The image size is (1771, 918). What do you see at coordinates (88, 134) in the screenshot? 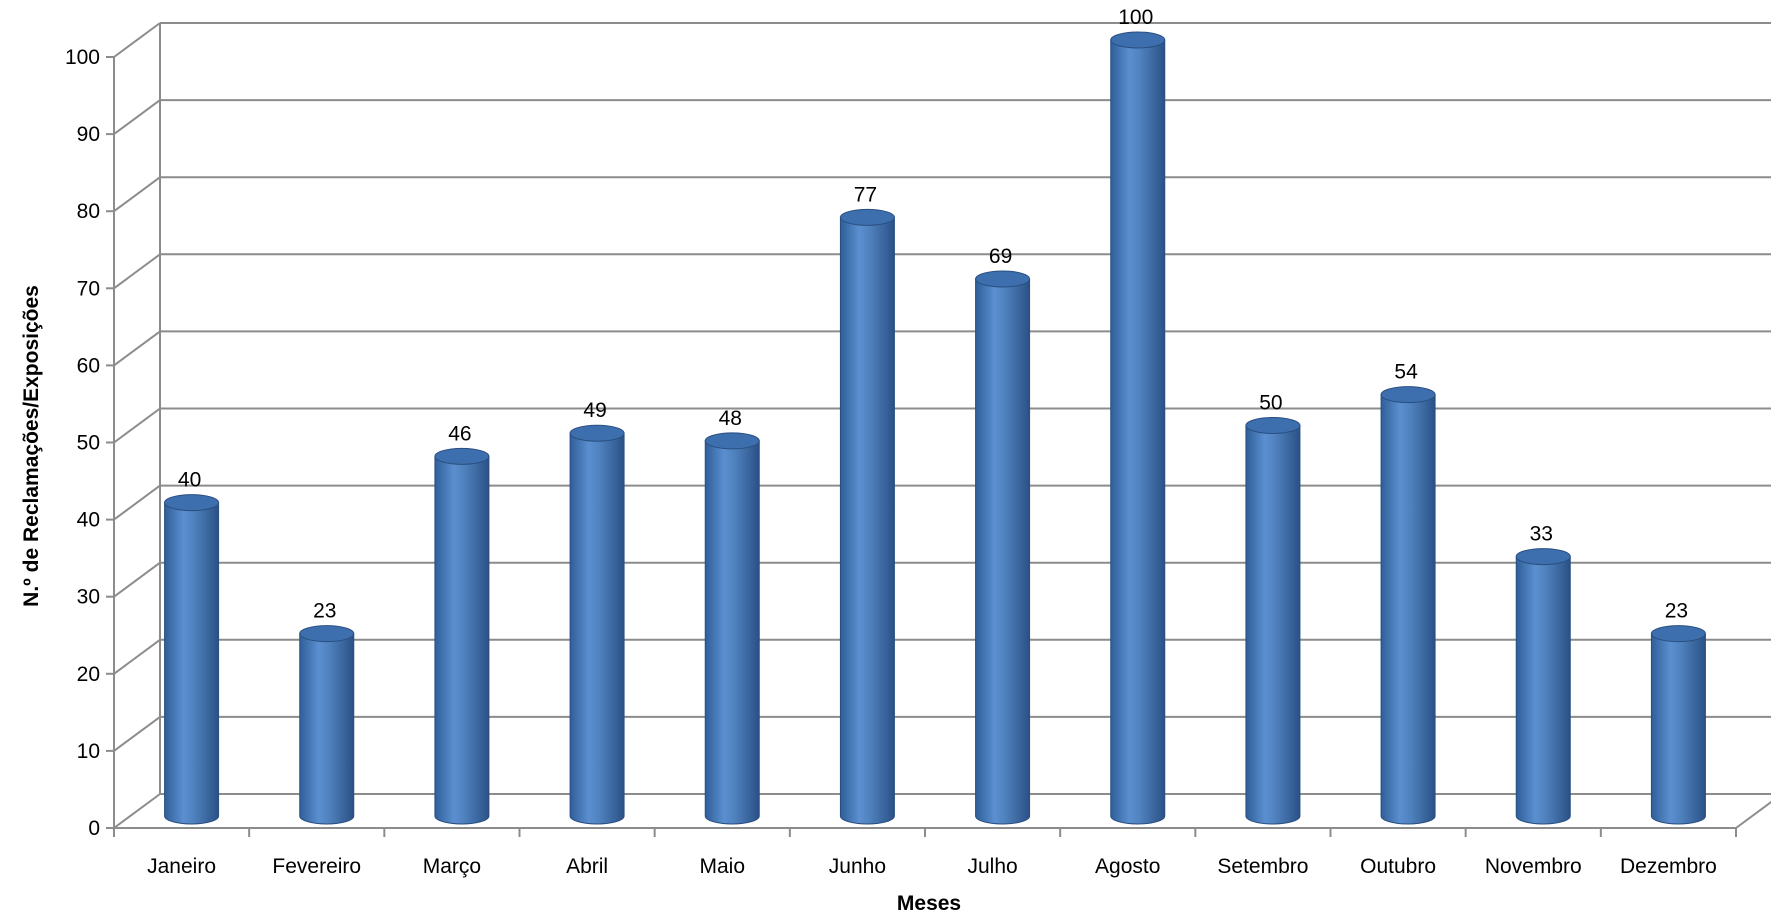
I see `y-tick-label: 90` at bounding box center [88, 134].